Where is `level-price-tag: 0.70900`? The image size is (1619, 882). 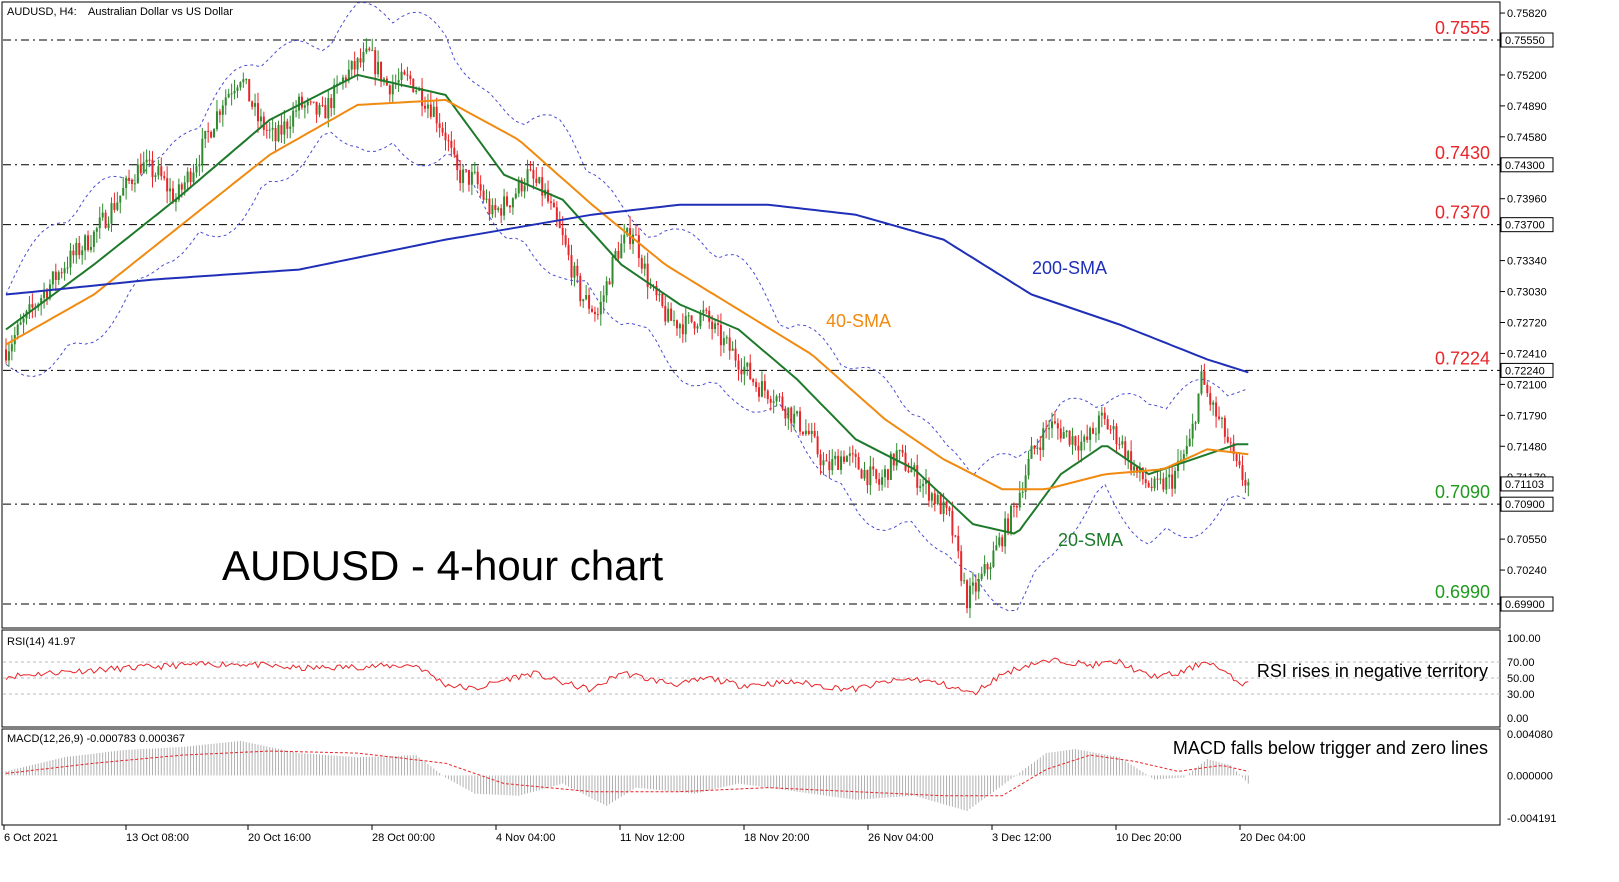
level-price-tag: 0.70900 is located at coordinates (1525, 505).